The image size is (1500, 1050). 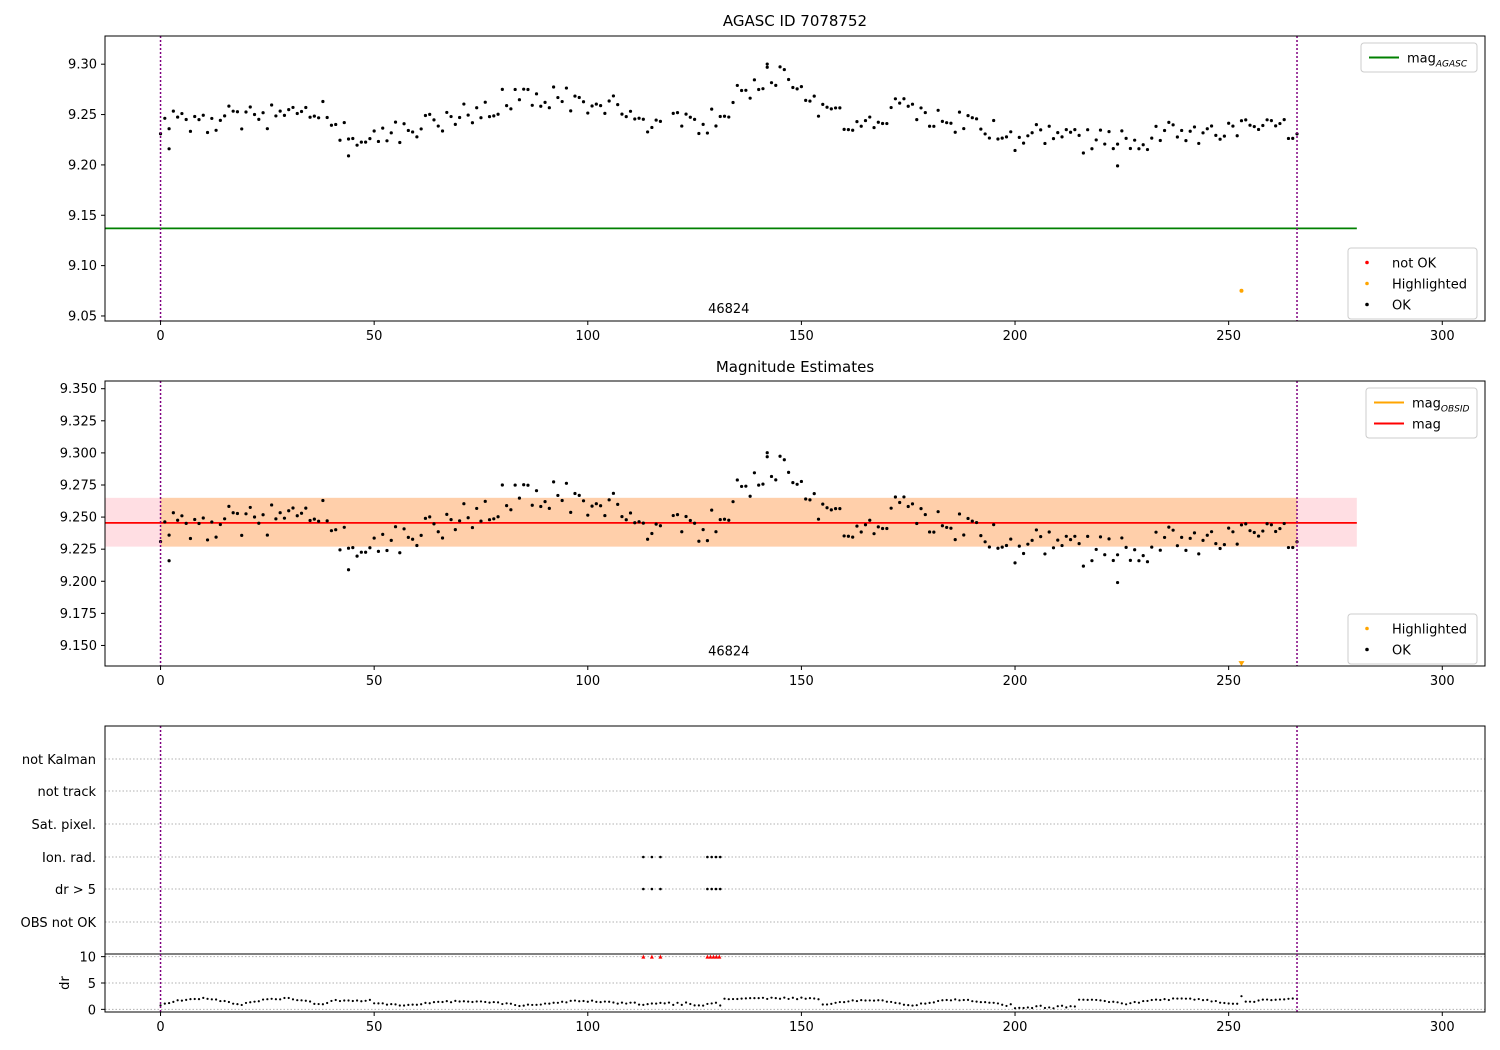 I want to click on obsid-label: 46824, so click(x=728, y=652).